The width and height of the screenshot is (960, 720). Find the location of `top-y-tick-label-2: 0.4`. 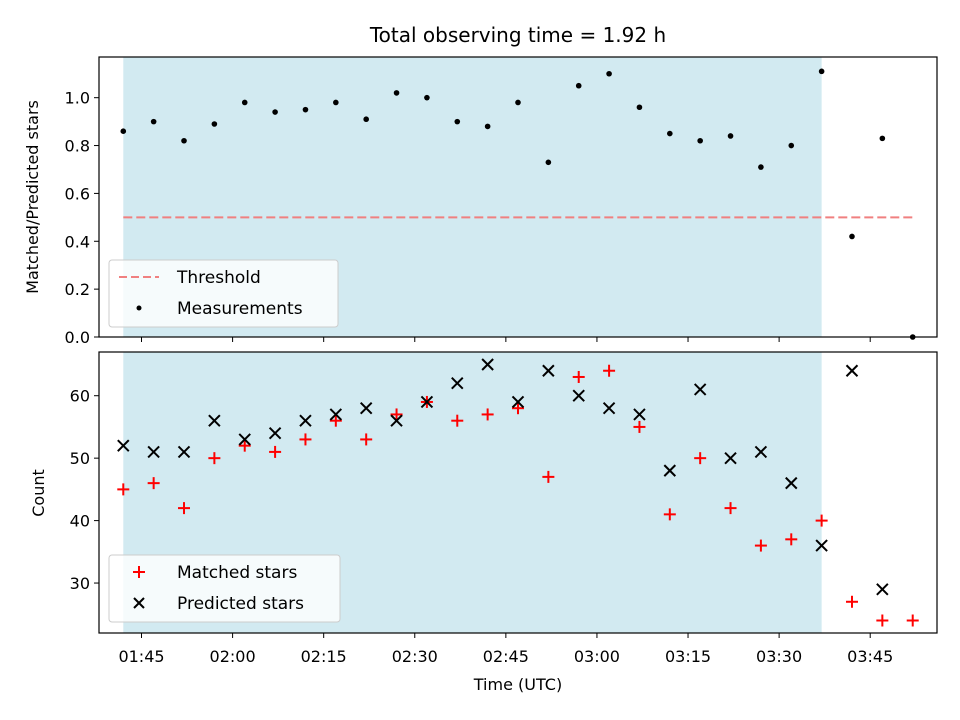

top-y-tick-label-2: 0.4 is located at coordinates (77, 241).